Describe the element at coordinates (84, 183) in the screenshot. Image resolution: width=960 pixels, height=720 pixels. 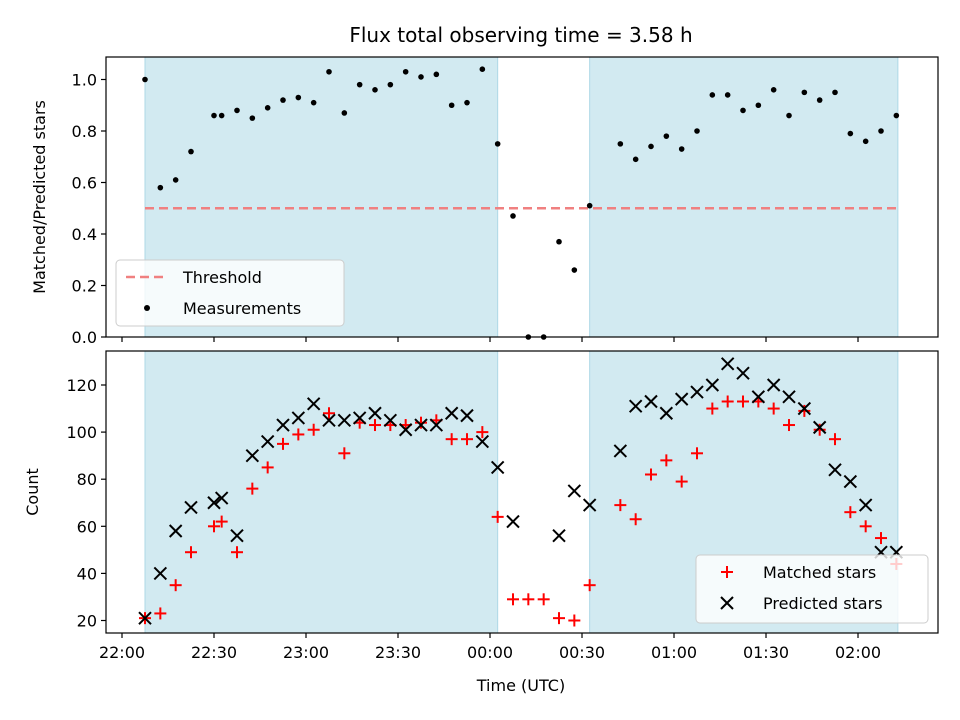
I see `top-y-tick-label: 0.6` at that location.